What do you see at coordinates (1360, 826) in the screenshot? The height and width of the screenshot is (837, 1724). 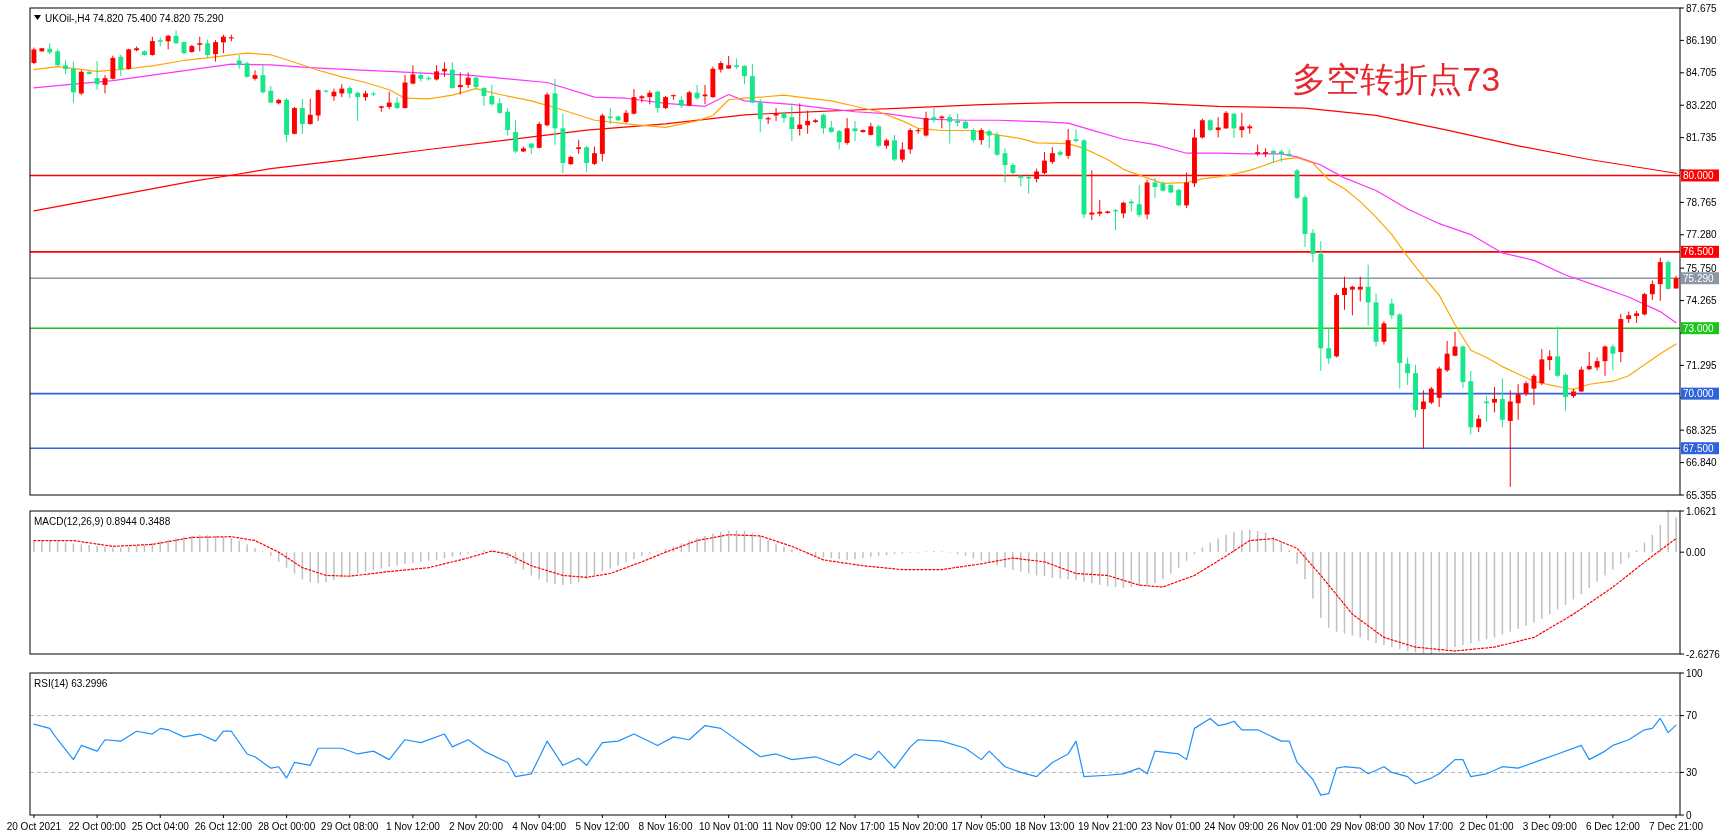 I see `x-tick-label: 29 Nov 08:00` at bounding box center [1360, 826].